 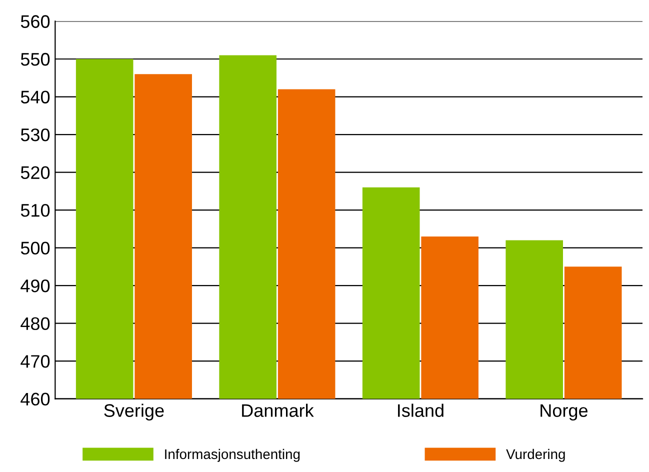 What do you see at coordinates (35, 59) in the screenshot?
I see `y-tick-label: 550` at bounding box center [35, 59].